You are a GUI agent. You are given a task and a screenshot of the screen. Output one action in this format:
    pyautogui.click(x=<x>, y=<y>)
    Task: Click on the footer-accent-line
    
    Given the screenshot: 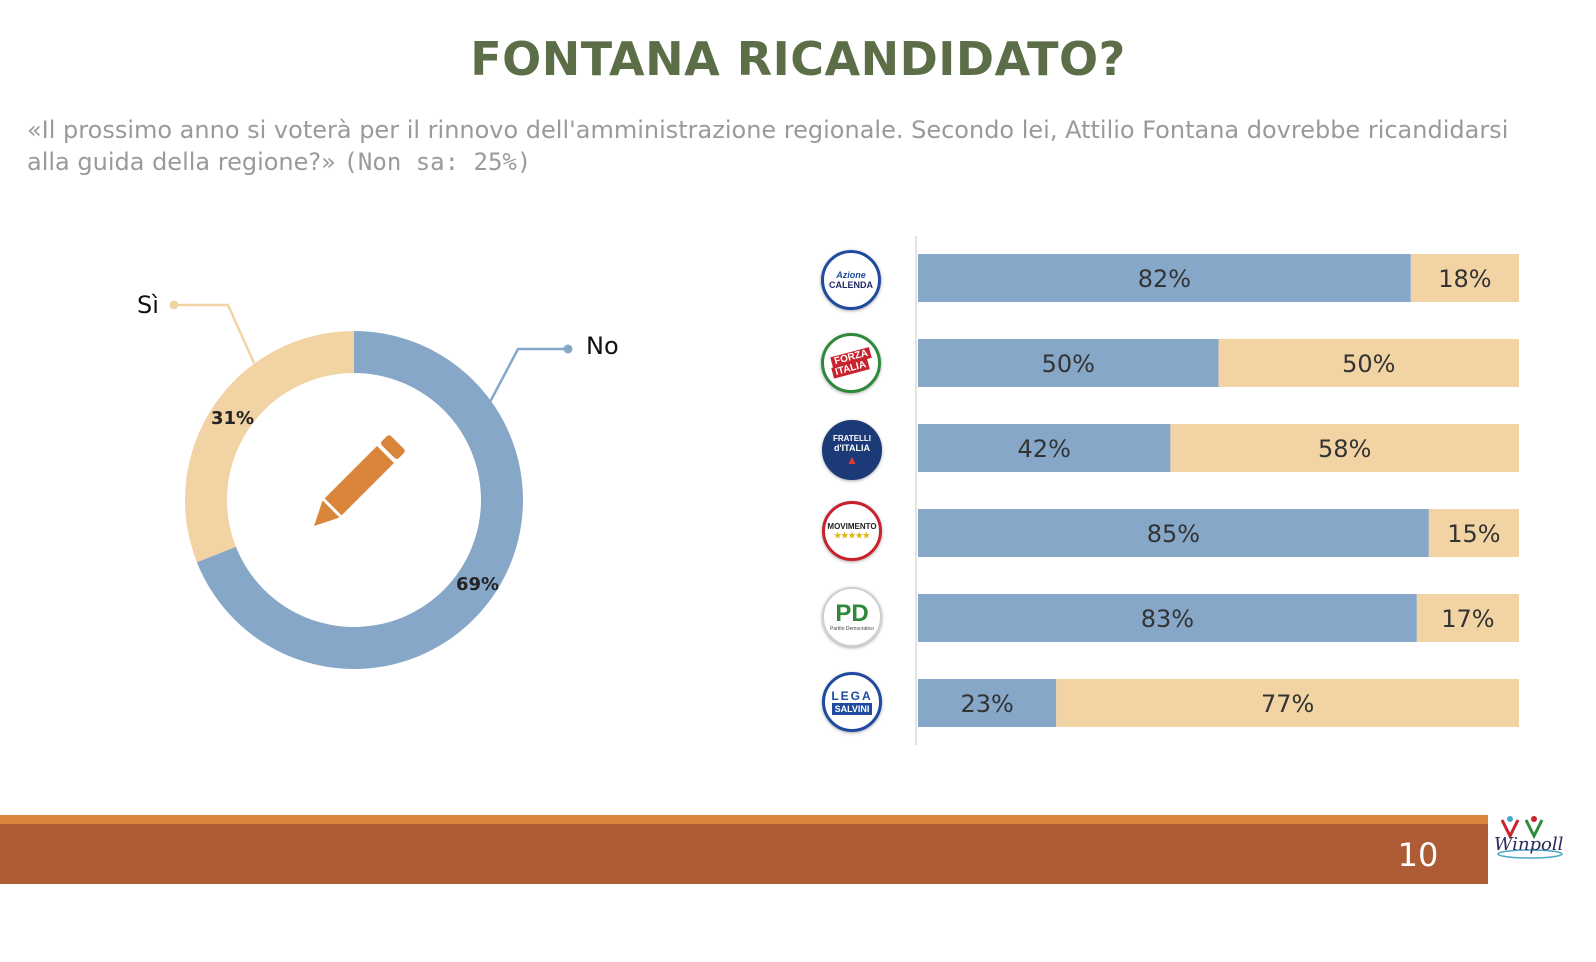 What is the action you would take?
    pyautogui.click(x=744, y=819)
    